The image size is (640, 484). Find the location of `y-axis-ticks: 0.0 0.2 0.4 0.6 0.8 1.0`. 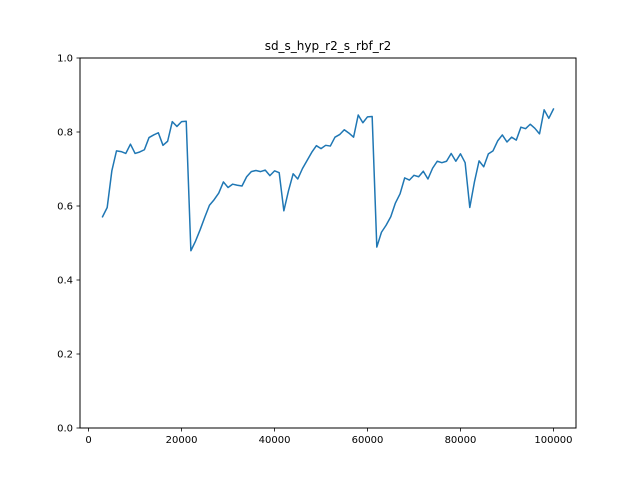

y-axis-ticks: 0.0 0.2 0.4 0.6 0.8 1.0 is located at coordinates (68, 244).